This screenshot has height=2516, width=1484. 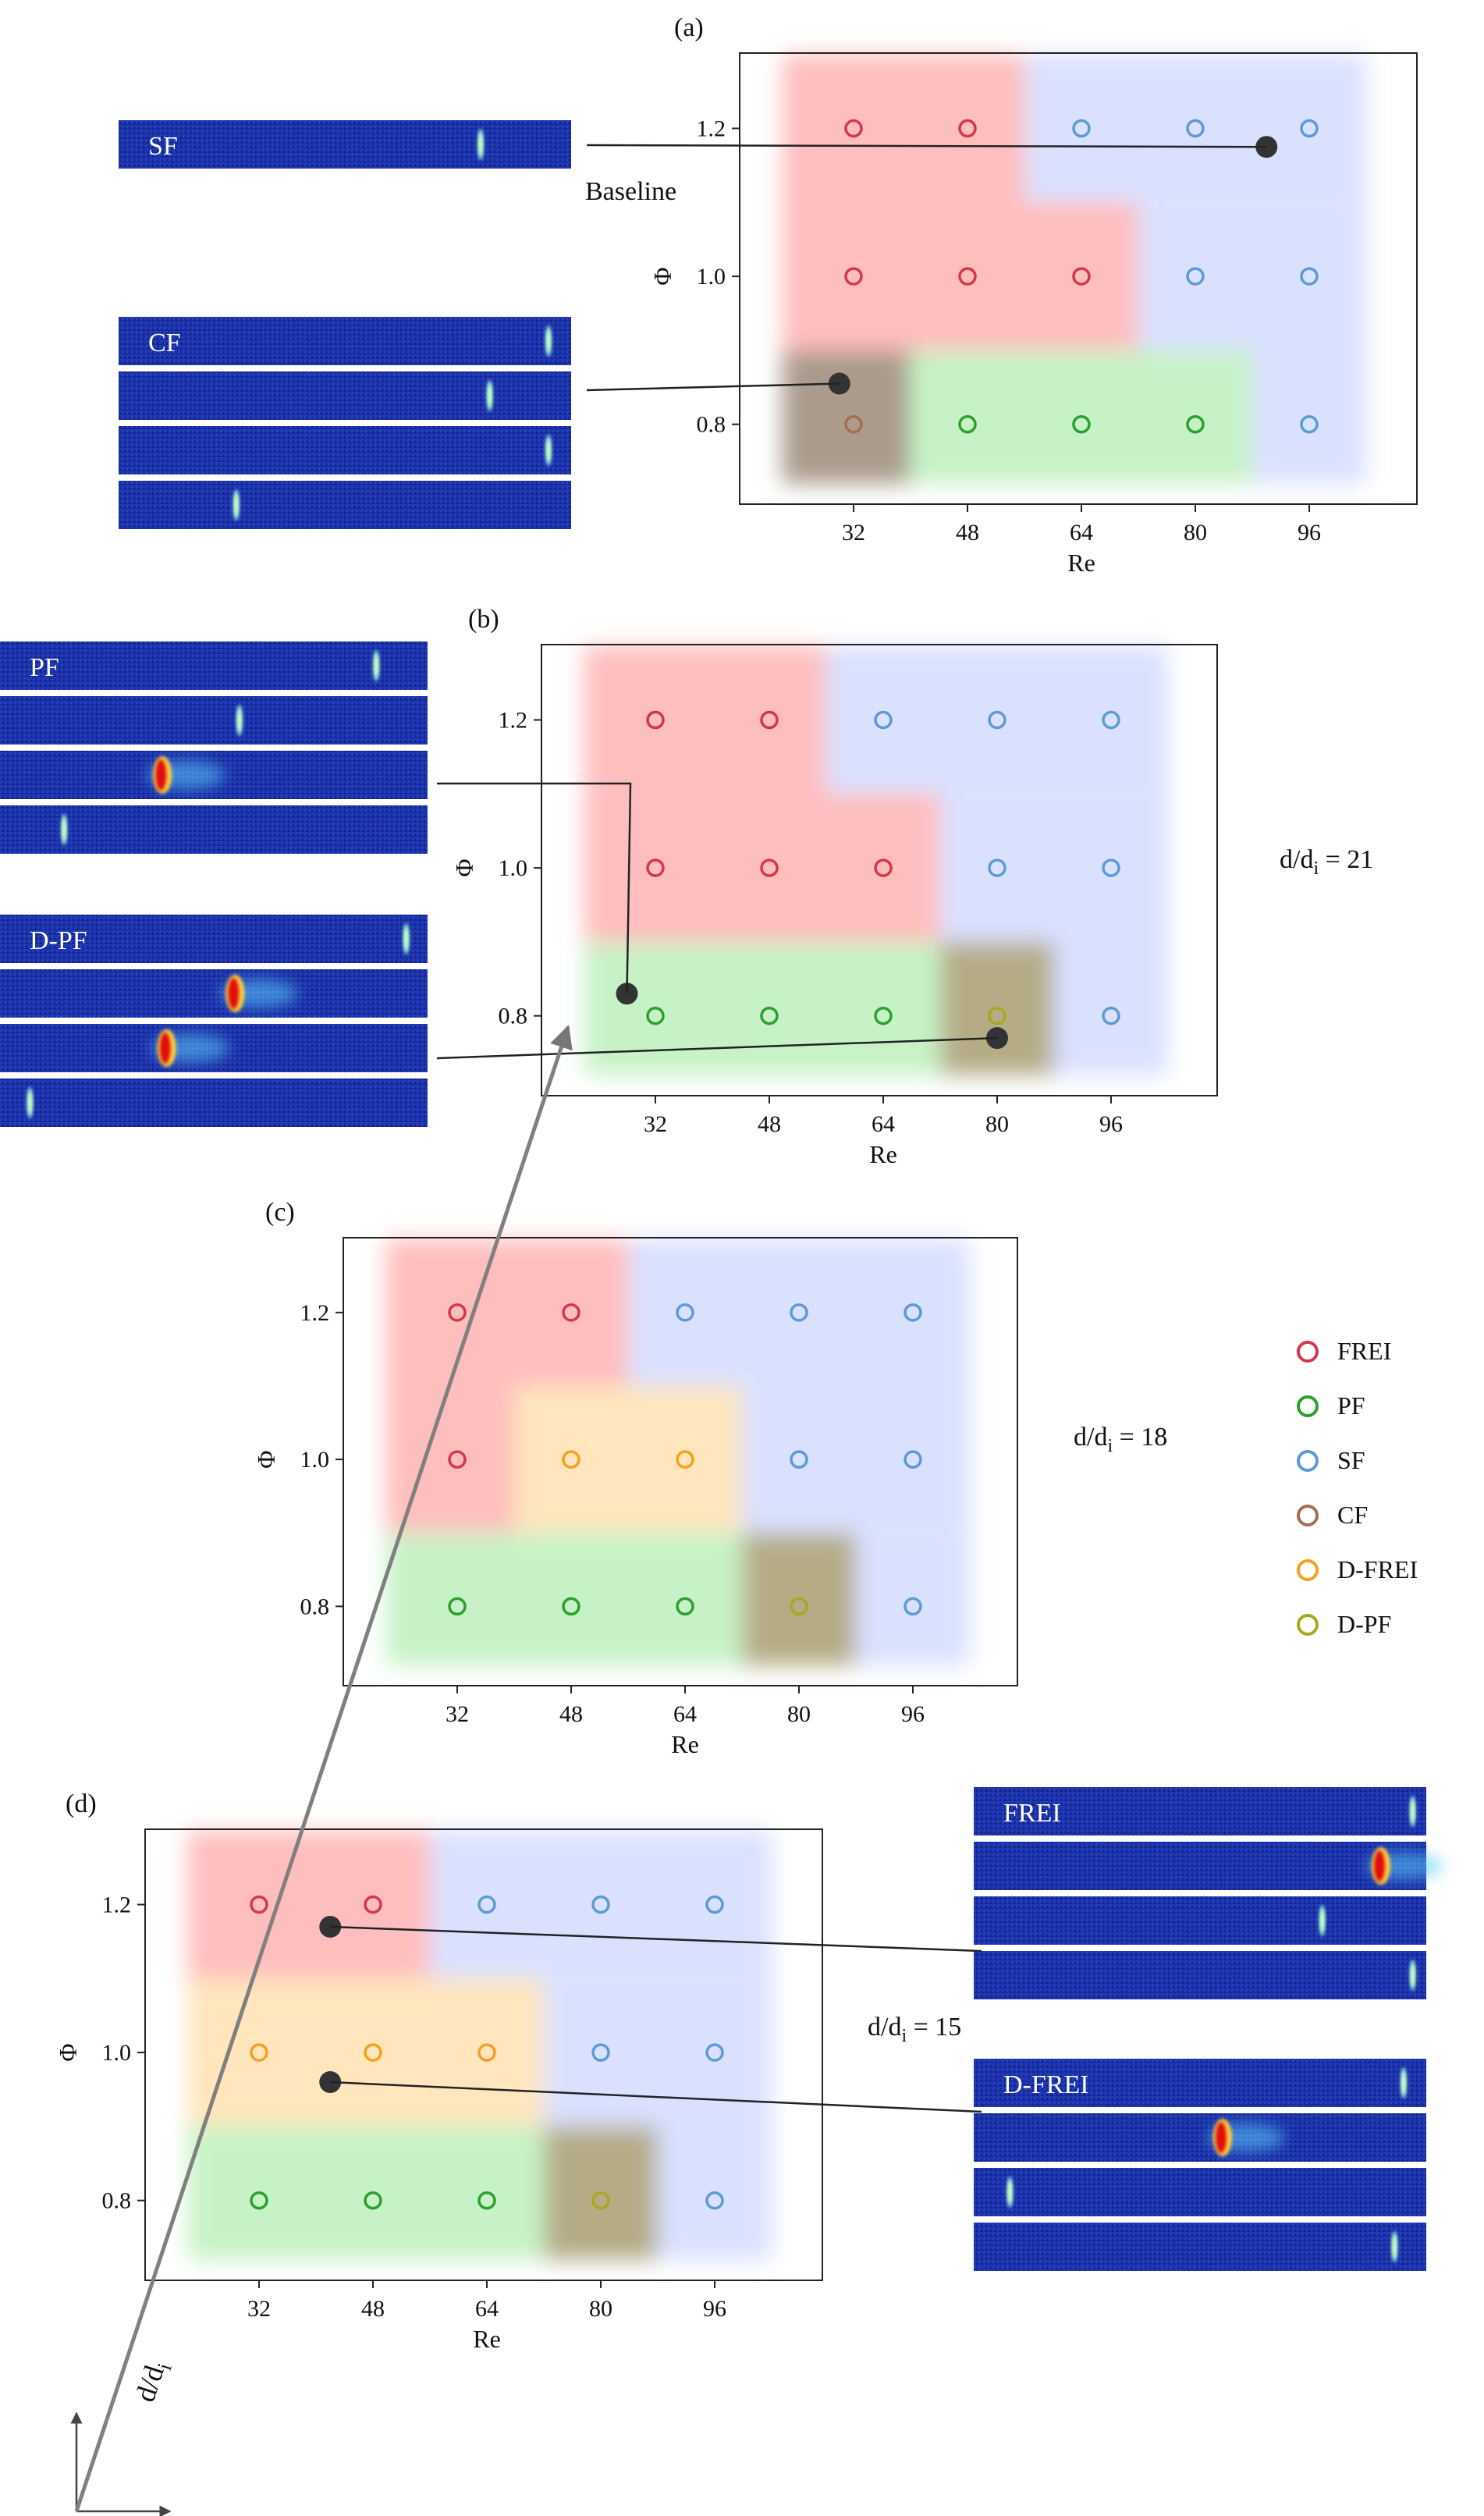 I want to click on panel-2: 32 48 64 80 96 0.8 1.0 1.2 Re Φ (c) d/di = 18, so click(x=709, y=1478).